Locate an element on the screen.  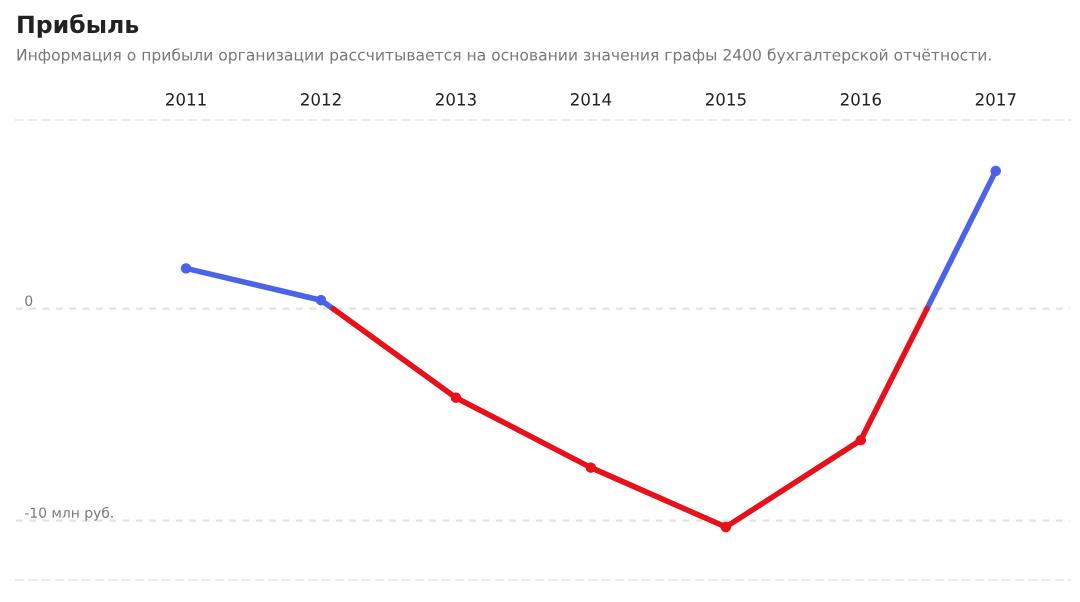
x-tick-label: 2015 is located at coordinates (725, 99).